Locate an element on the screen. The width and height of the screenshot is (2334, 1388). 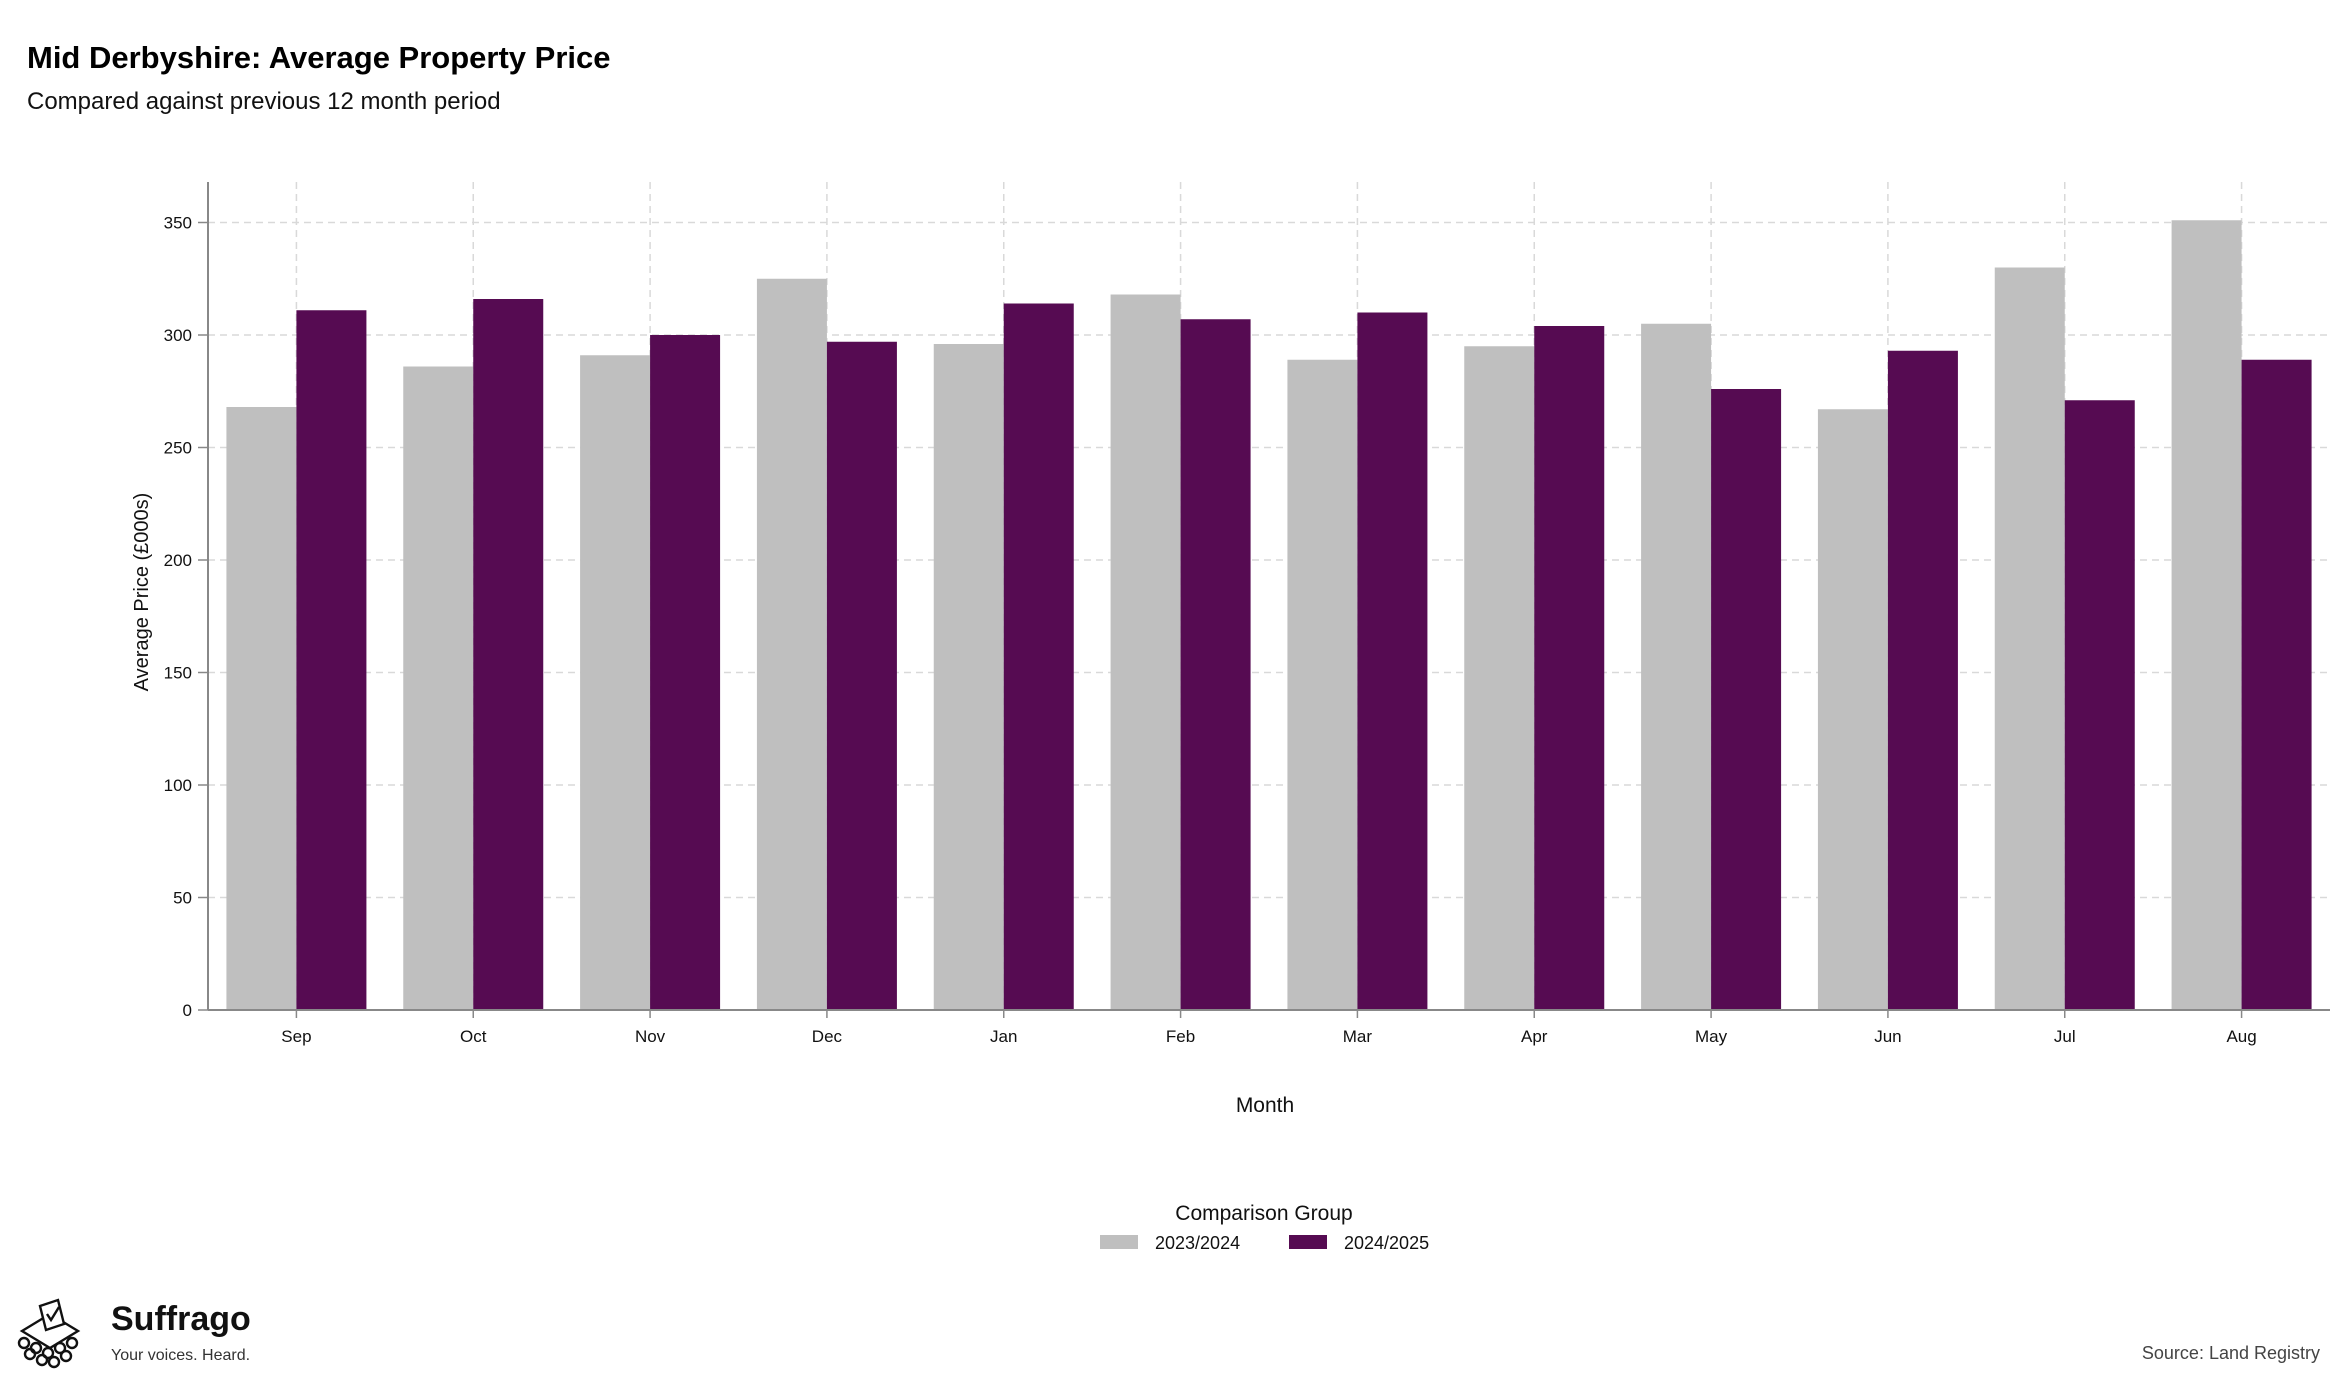
y-tick-label: 200 is located at coordinates (178, 560).